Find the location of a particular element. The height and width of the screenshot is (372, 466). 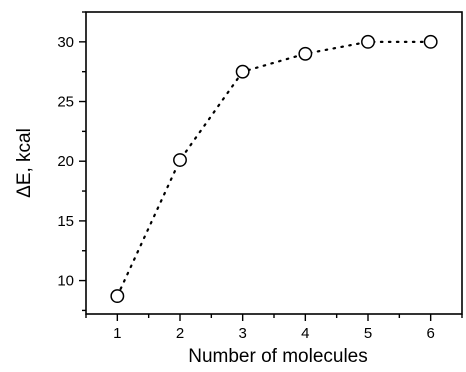

x-axis-ticks: 1 2 3 4 5 6 is located at coordinates (274, 328).